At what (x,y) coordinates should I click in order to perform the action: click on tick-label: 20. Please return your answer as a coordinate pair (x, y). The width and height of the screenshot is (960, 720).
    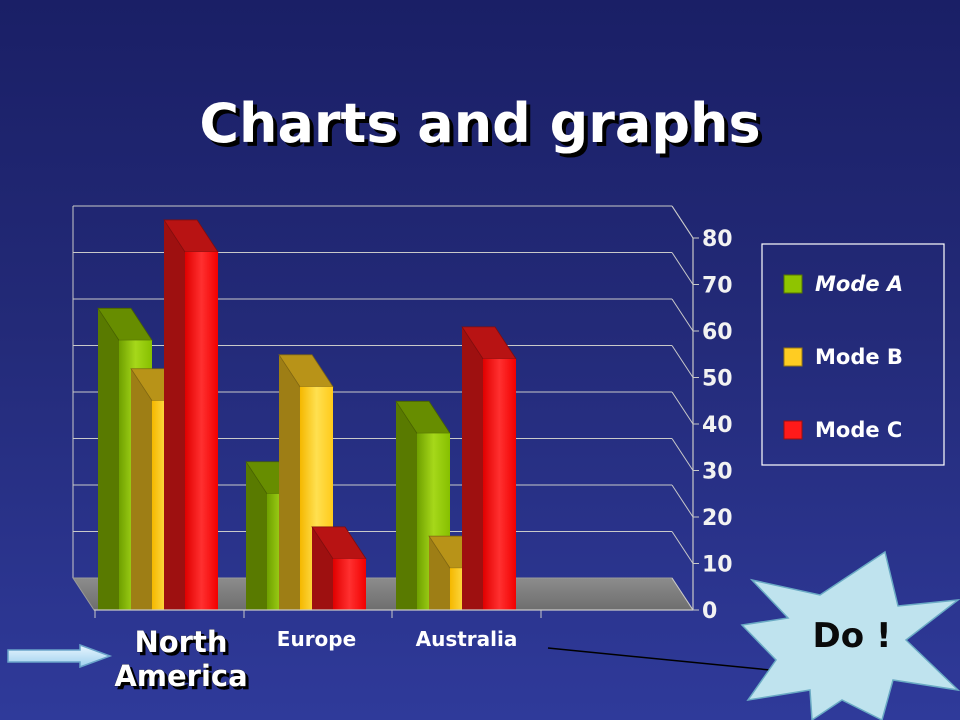
    Looking at the image, I should click on (717, 518).